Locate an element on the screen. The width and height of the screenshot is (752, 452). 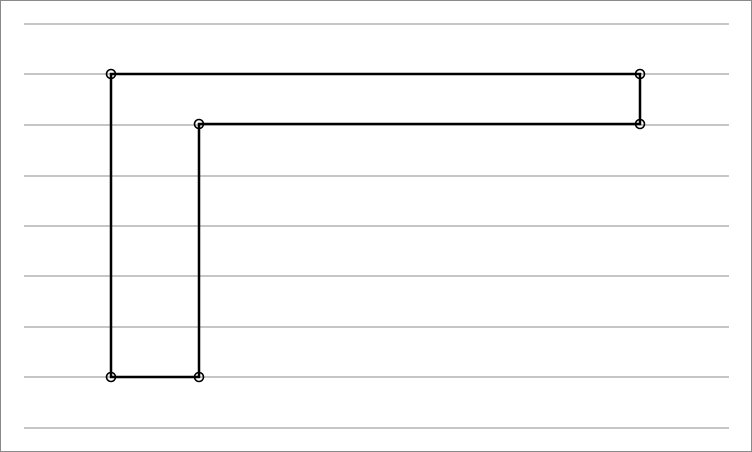
vertex-bottom-left is located at coordinates (111, 377).